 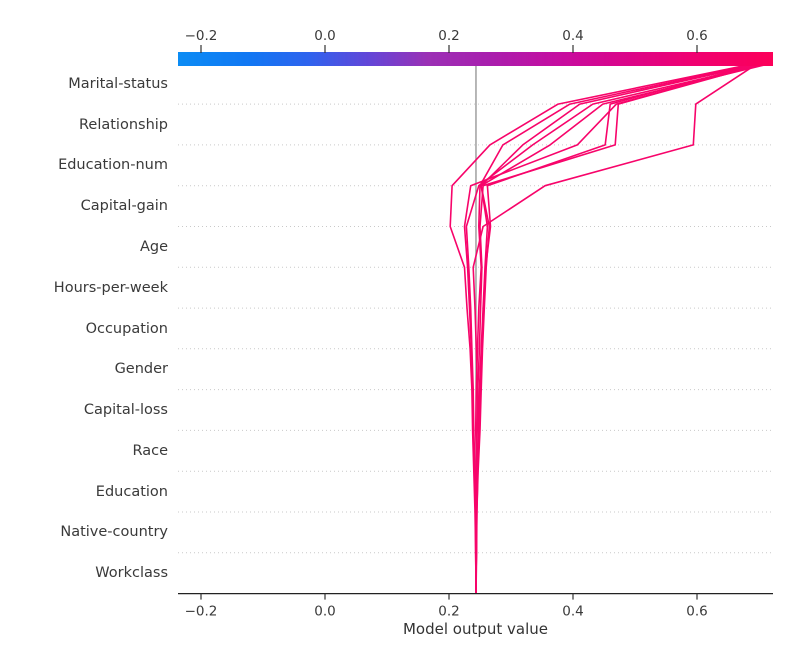 I want to click on y-tick-label-capital-loss: Capital-loss, so click(x=125, y=410).